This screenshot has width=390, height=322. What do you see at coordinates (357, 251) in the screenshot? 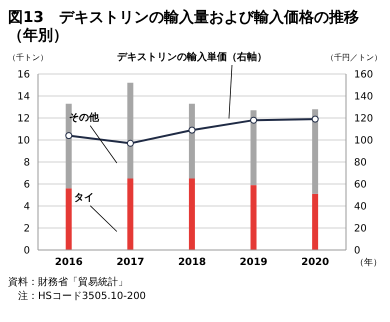
I see `y2-tick-label: 0` at bounding box center [357, 251].